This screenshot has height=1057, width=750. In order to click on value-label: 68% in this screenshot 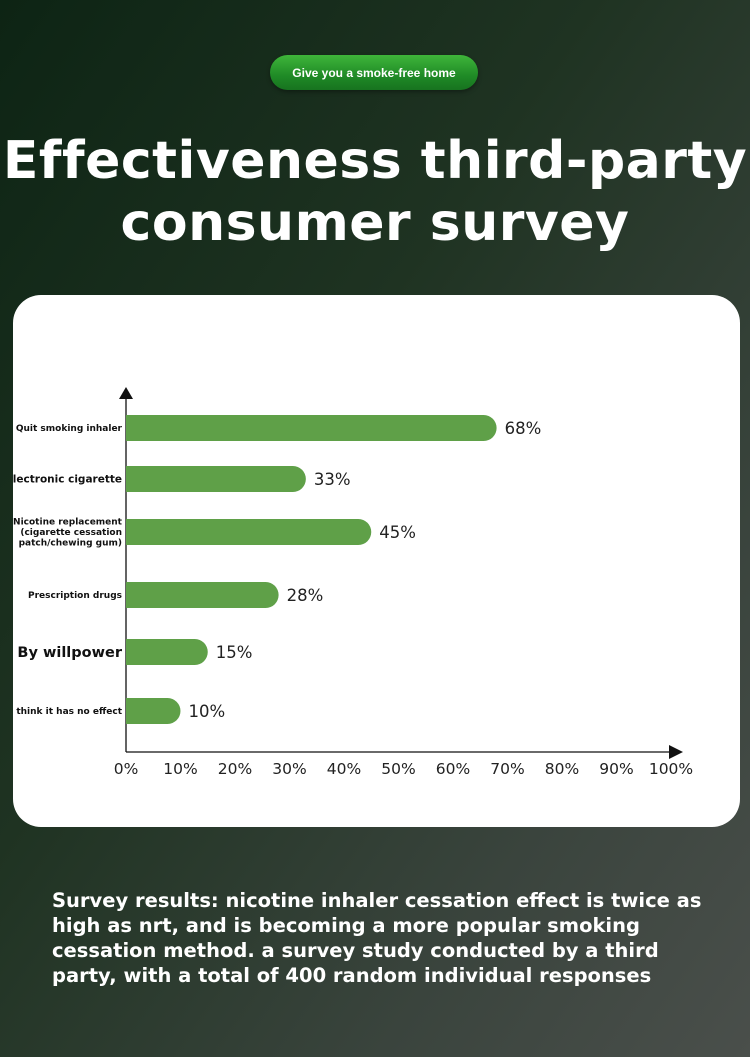, I will do `click(523, 428)`.